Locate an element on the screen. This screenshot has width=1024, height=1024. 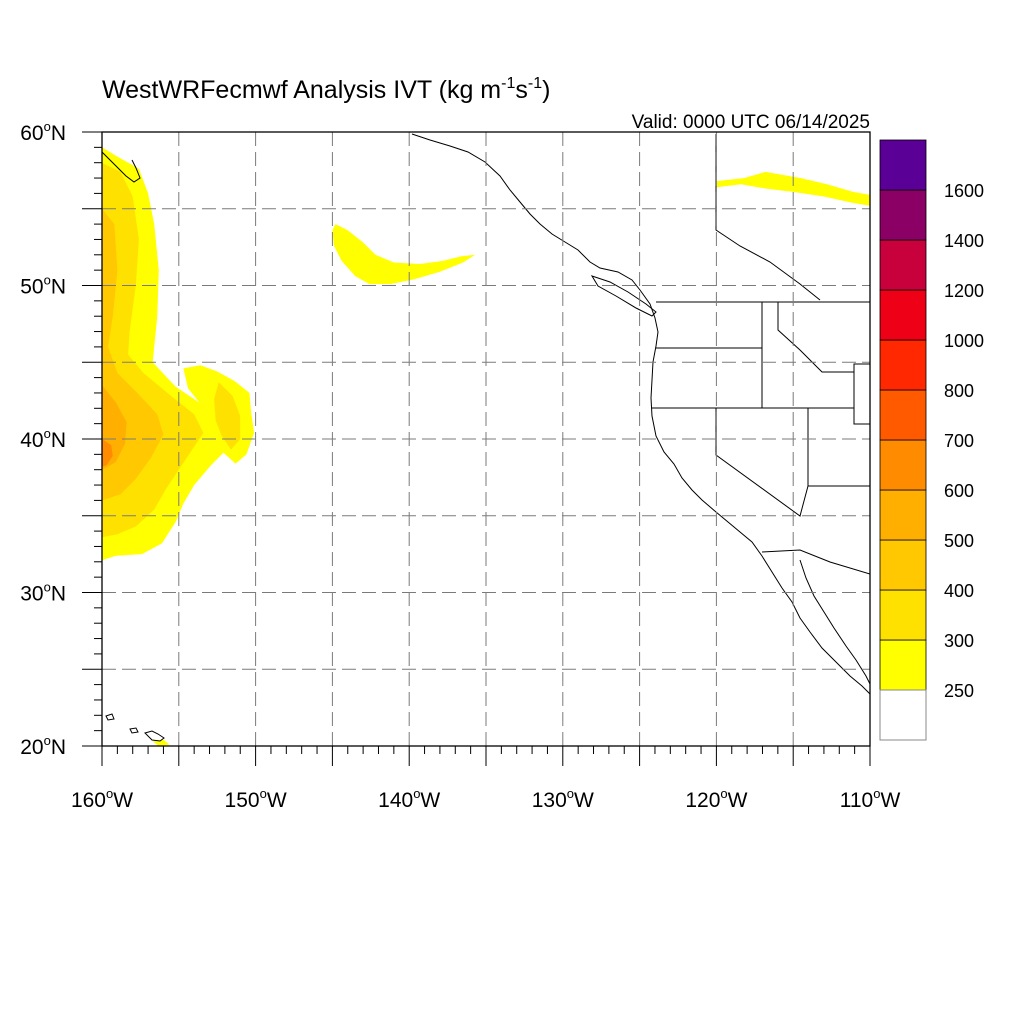
ivt-region-canada-ar is located at coordinates (793, 188).